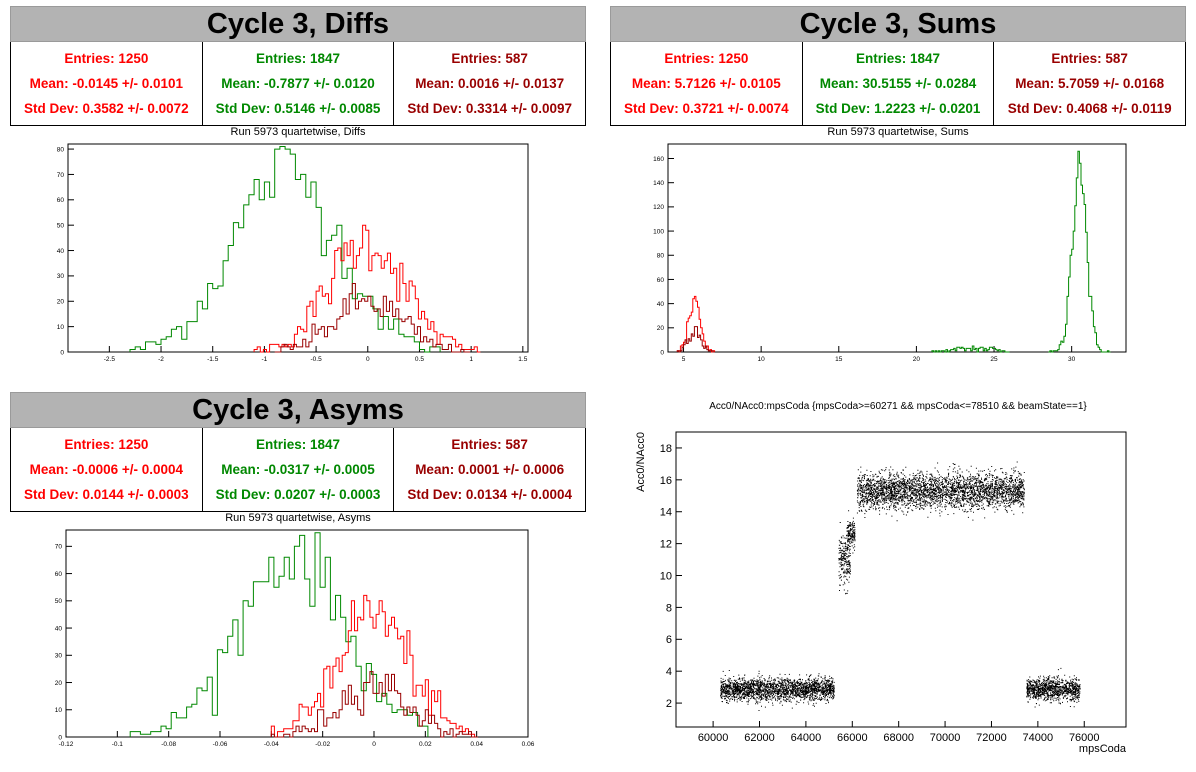  Describe the element at coordinates (713, 738) in the screenshot. I see `x-tick-label: 60000` at that location.